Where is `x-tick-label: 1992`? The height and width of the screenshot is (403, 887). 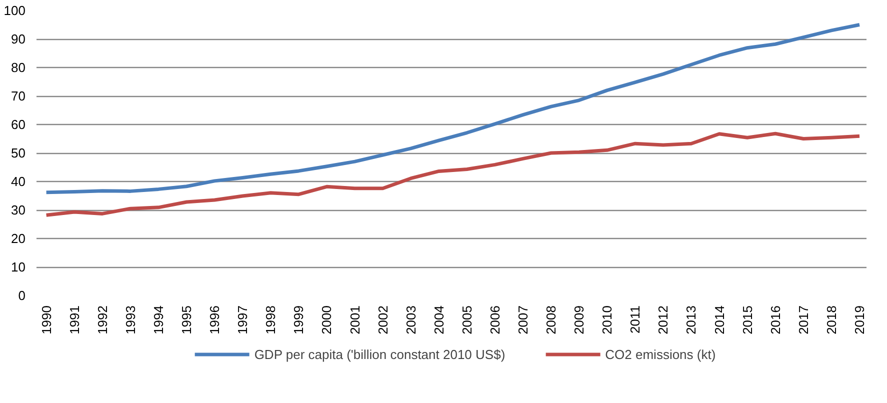
x-tick-label: 1992 is located at coordinates (102, 320).